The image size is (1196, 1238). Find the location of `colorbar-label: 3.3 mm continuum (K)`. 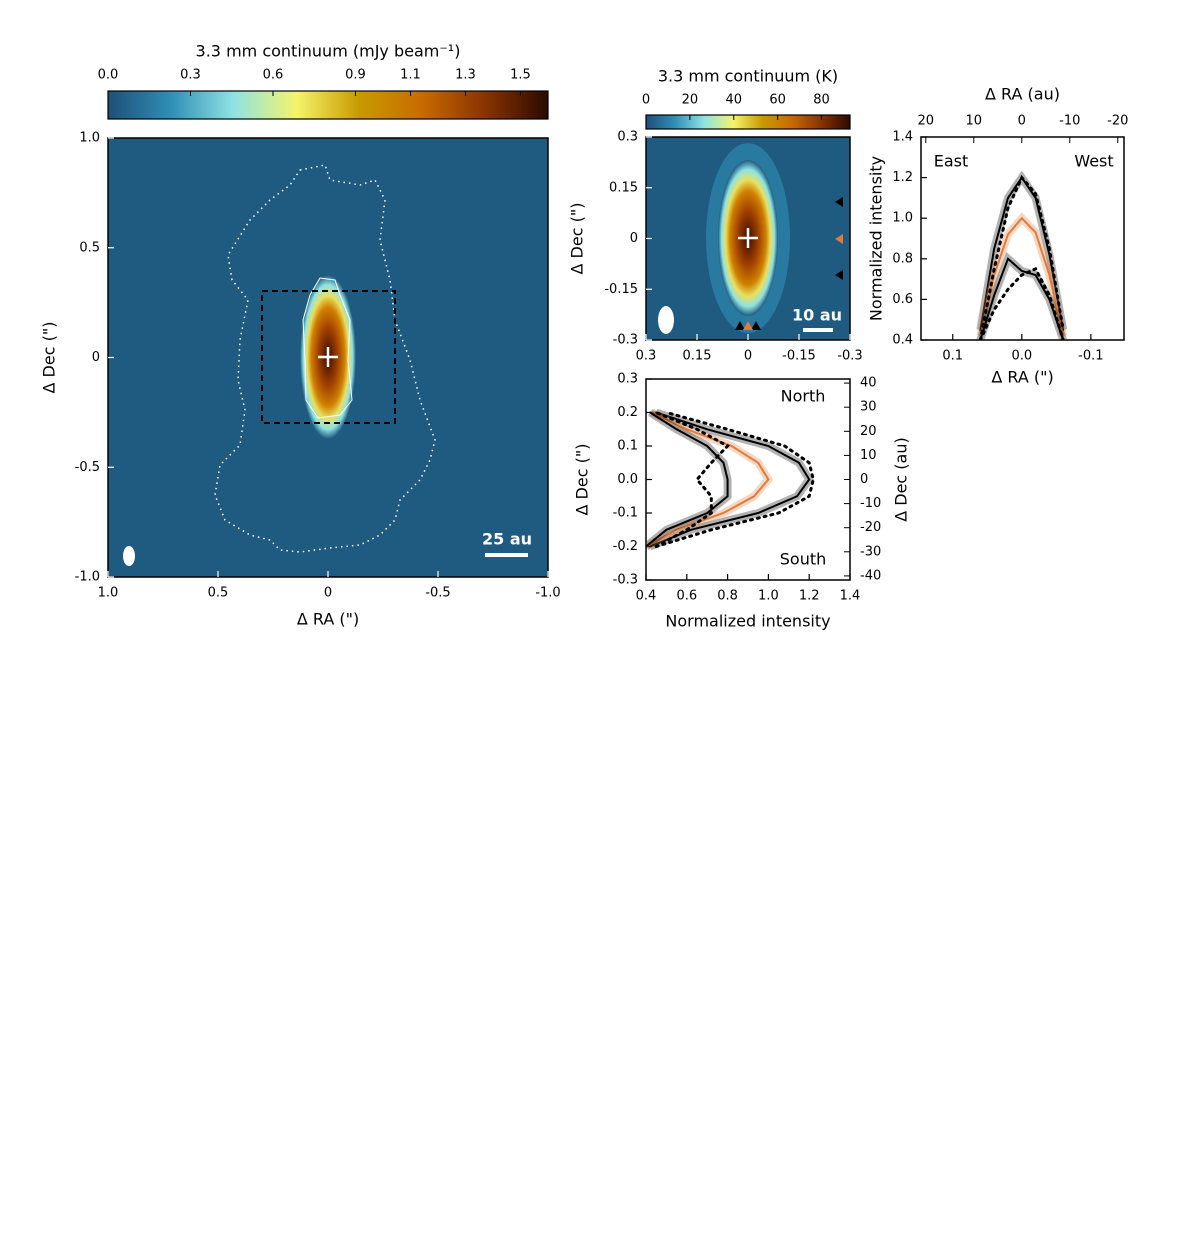

colorbar-label: 3.3 mm continuum (K) is located at coordinates (748, 76).